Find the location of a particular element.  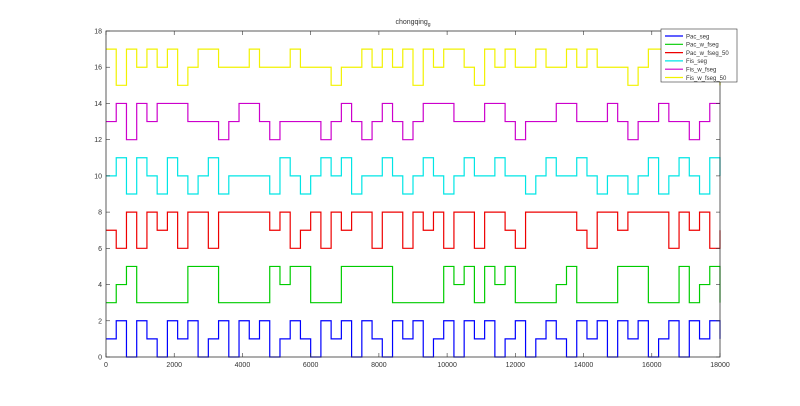

y-tick-label: 2 is located at coordinates (100, 321).